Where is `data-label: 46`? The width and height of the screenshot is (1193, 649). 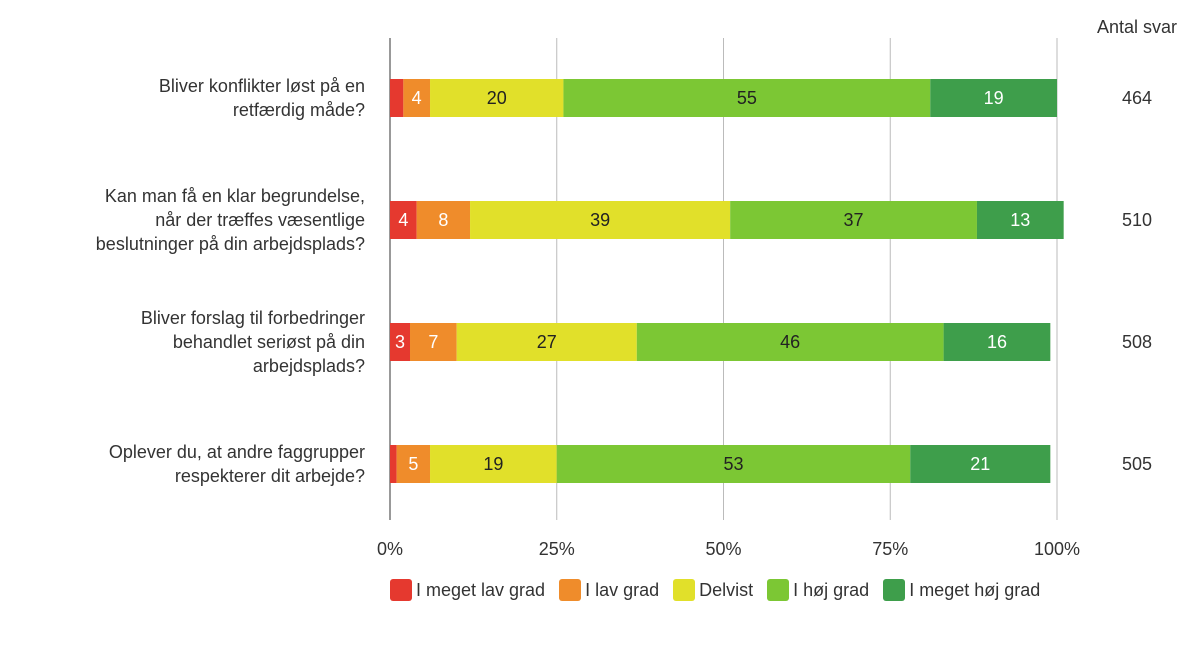 data-label: 46 is located at coordinates (790, 342).